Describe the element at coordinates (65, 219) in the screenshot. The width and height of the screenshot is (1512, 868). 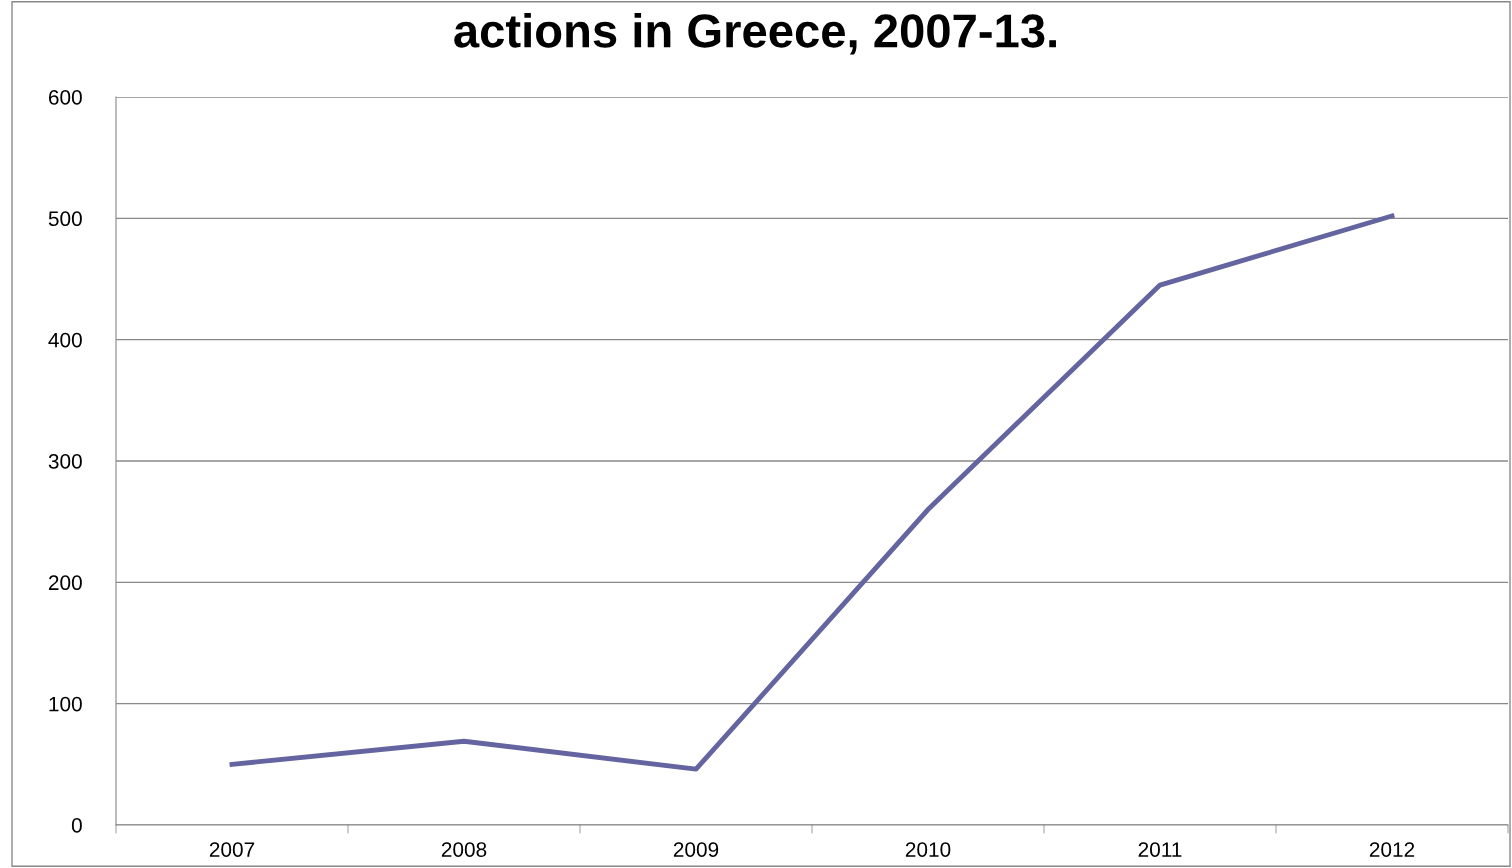
I see `y-tick-label: 500` at that location.